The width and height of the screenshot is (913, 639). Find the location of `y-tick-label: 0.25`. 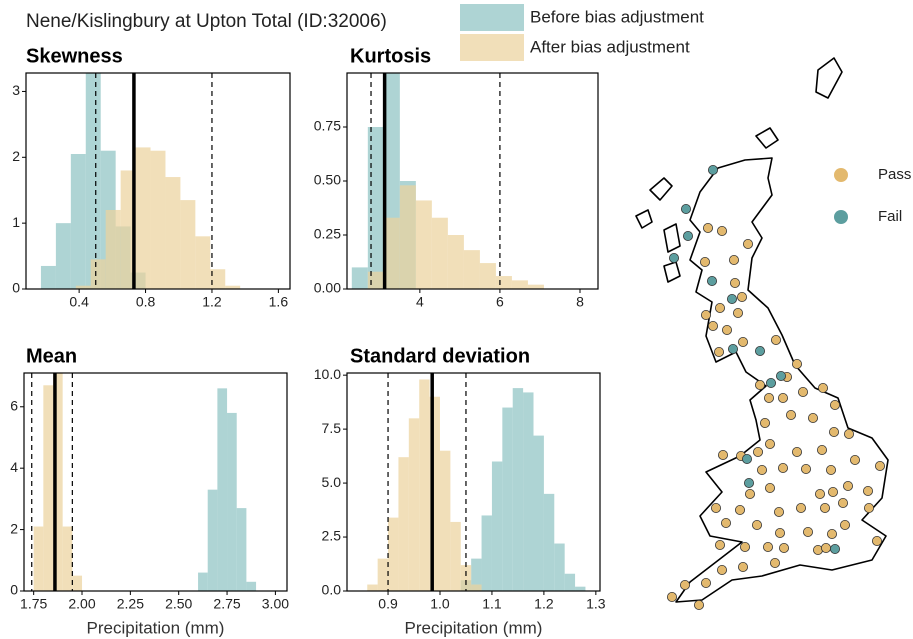

y-tick-label: 0.25 is located at coordinates (327, 234).